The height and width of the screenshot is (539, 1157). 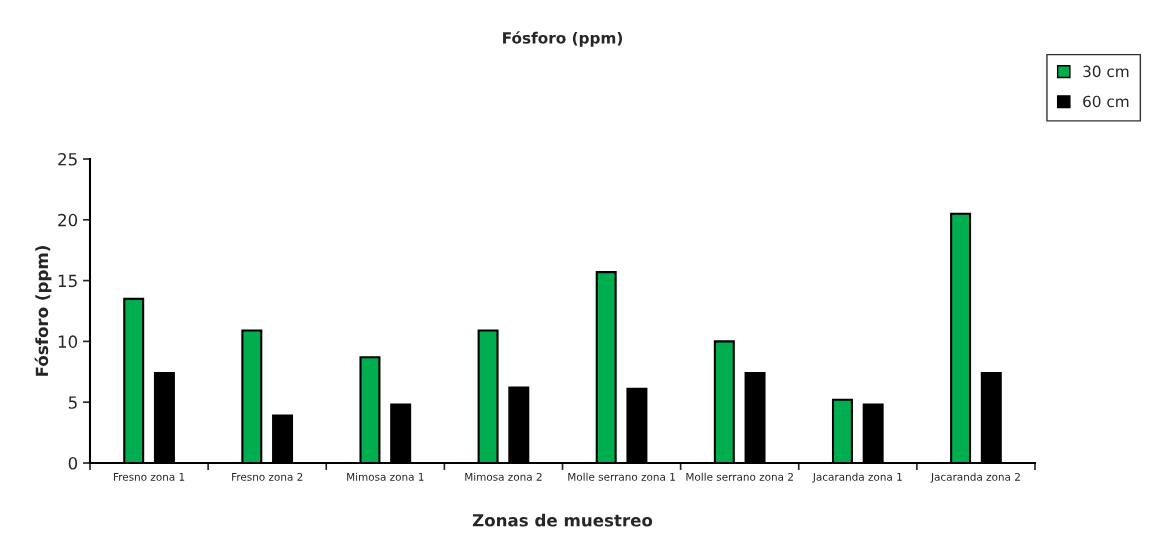 What do you see at coordinates (503, 476) in the screenshot?
I see `x-tick-label: Mimosa zona 2` at bounding box center [503, 476].